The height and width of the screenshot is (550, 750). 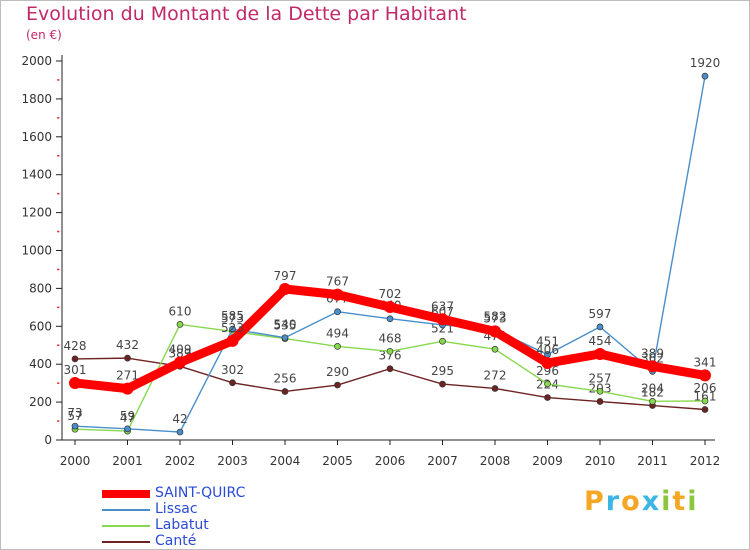 What do you see at coordinates (48, 440) in the screenshot?
I see `y-tick-label: 0` at bounding box center [48, 440].